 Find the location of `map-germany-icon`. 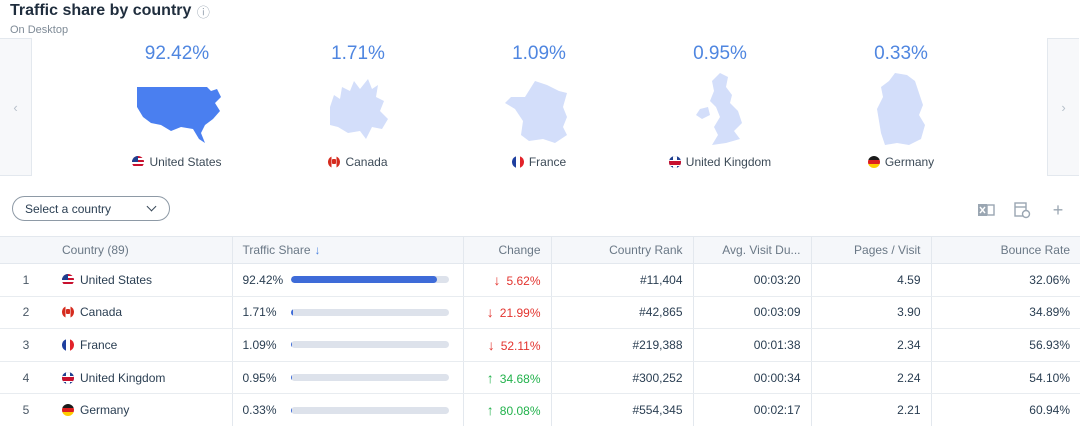

map-germany-icon is located at coordinates (901, 109).